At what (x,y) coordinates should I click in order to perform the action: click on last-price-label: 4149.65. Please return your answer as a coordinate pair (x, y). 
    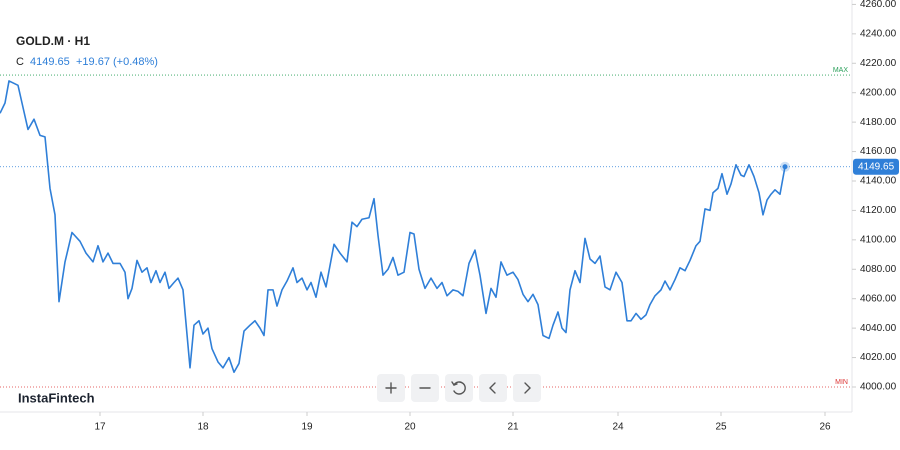
    Looking at the image, I should click on (876, 166).